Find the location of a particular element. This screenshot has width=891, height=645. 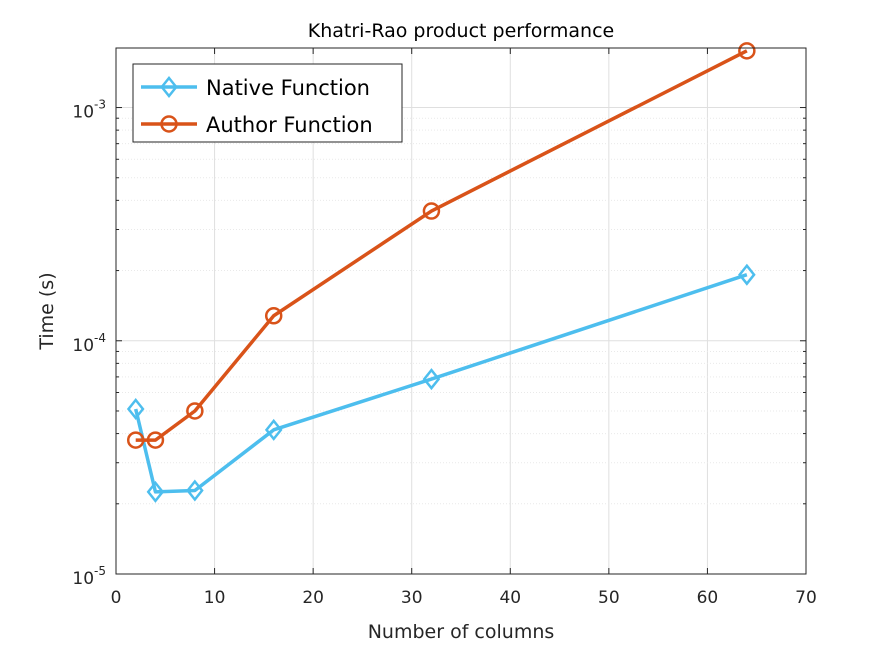

legend-label: Native Function is located at coordinates (288, 88).